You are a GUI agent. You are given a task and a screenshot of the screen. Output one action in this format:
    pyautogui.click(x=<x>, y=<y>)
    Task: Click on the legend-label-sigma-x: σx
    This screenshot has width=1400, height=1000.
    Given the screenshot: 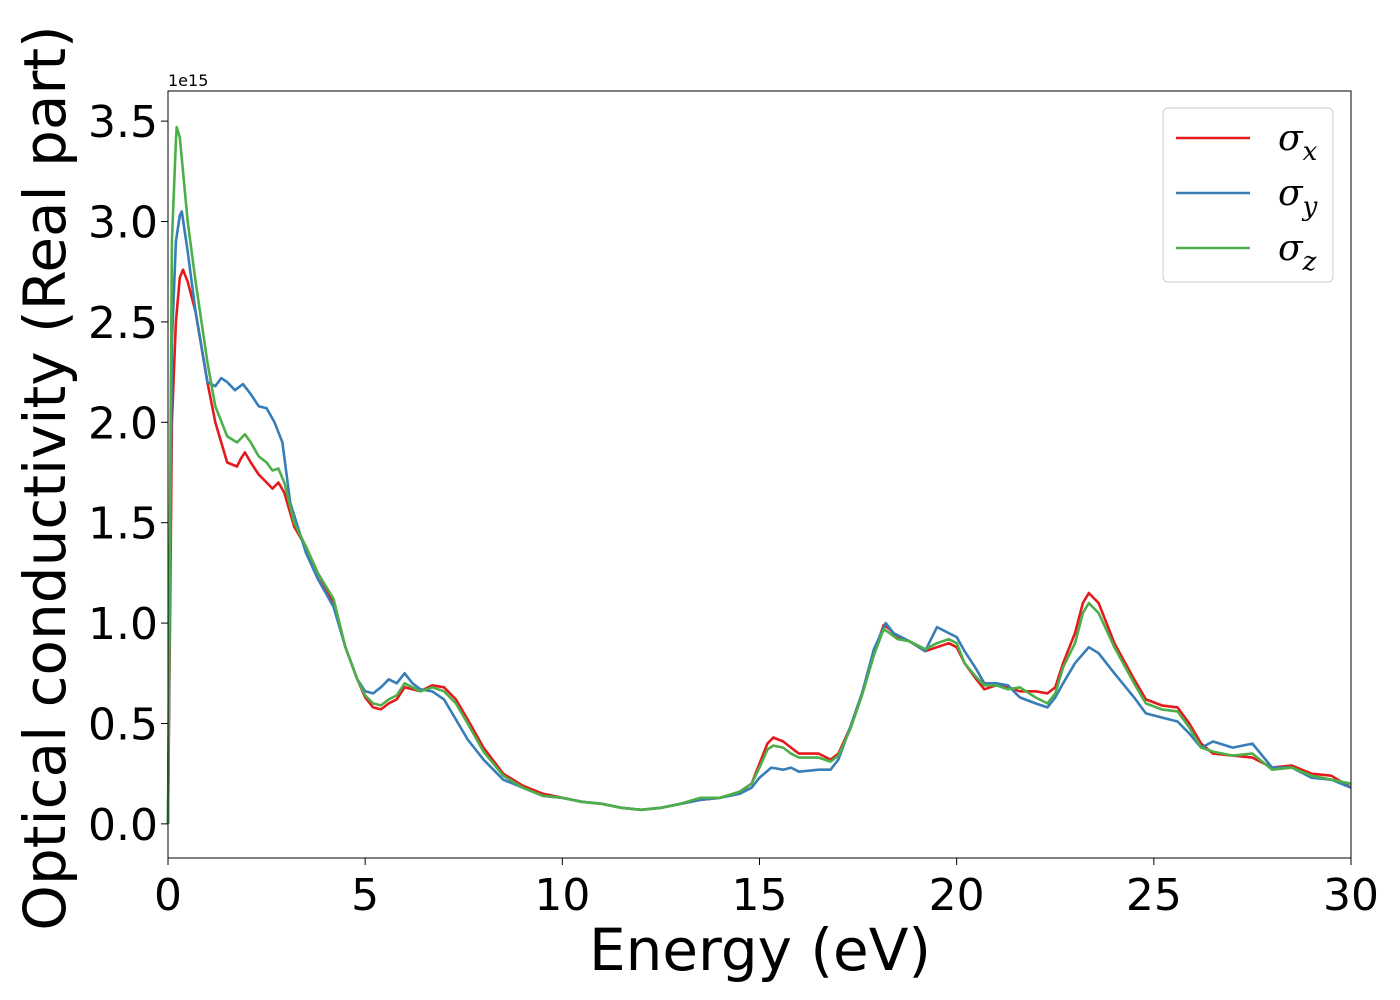 What is the action you would take?
    pyautogui.click(x=1298, y=142)
    